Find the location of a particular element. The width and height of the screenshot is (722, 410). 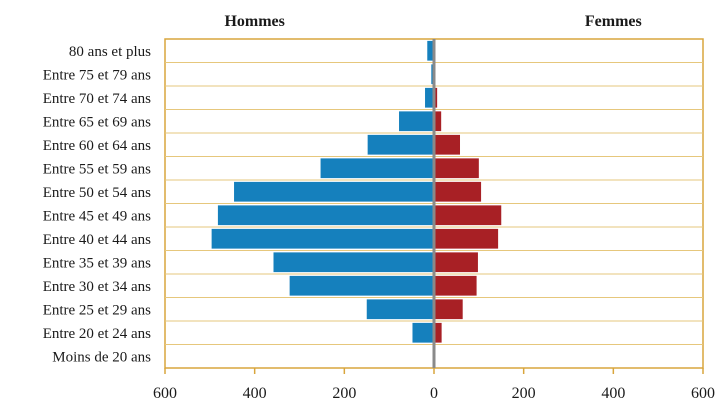

category-label: Entre 75 et 79 ans is located at coordinates (97, 75).